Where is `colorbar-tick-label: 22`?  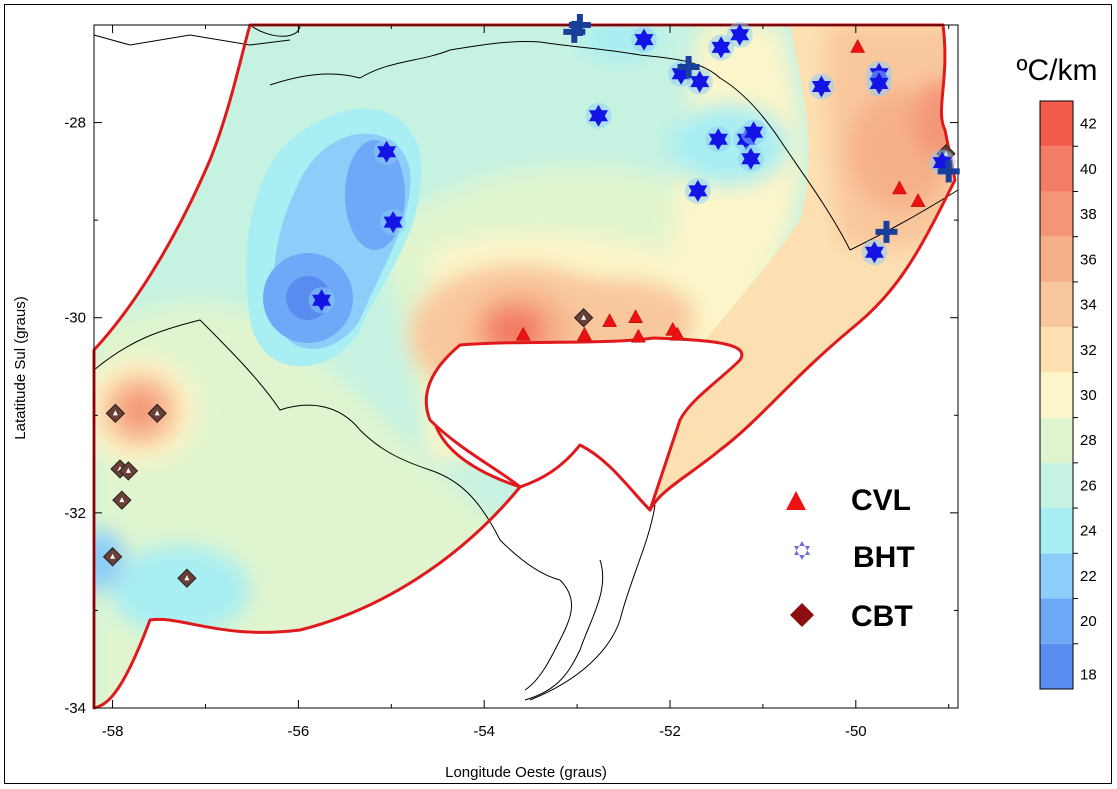
colorbar-tick-label: 22 is located at coordinates (1088, 576).